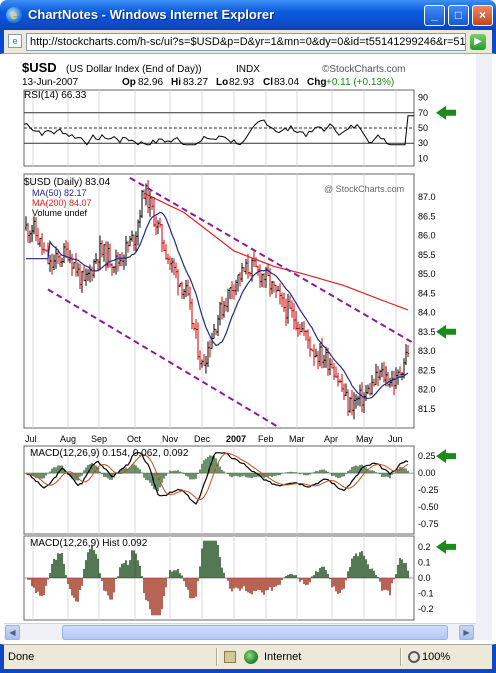 Image resolution: width=496 pixels, height=673 pixels. What do you see at coordinates (68, 439) in the screenshot?
I see `month-tick-label: Aug` at bounding box center [68, 439].